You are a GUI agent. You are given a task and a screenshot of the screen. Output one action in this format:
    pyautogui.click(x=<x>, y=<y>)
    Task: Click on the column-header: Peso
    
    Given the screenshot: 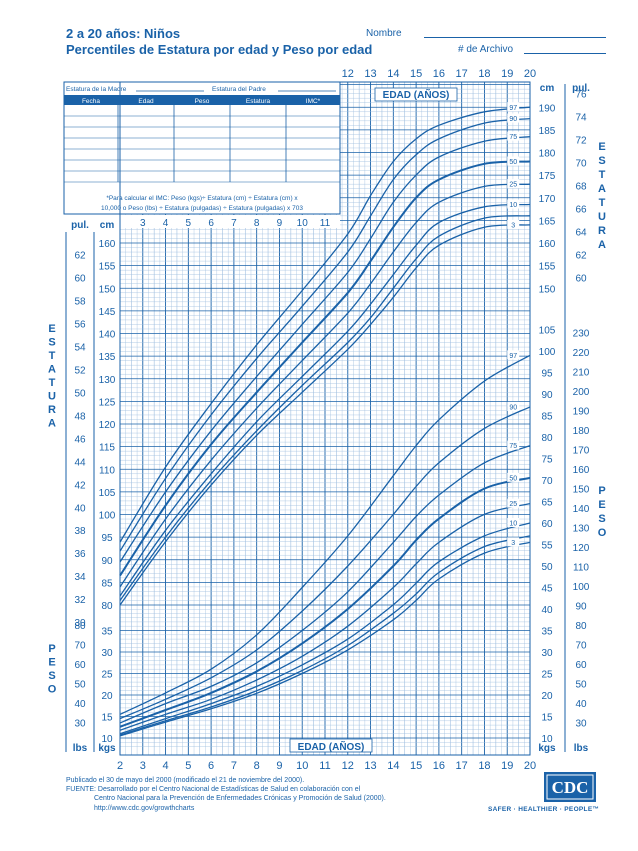 What is the action you would take?
    pyautogui.click(x=202, y=101)
    